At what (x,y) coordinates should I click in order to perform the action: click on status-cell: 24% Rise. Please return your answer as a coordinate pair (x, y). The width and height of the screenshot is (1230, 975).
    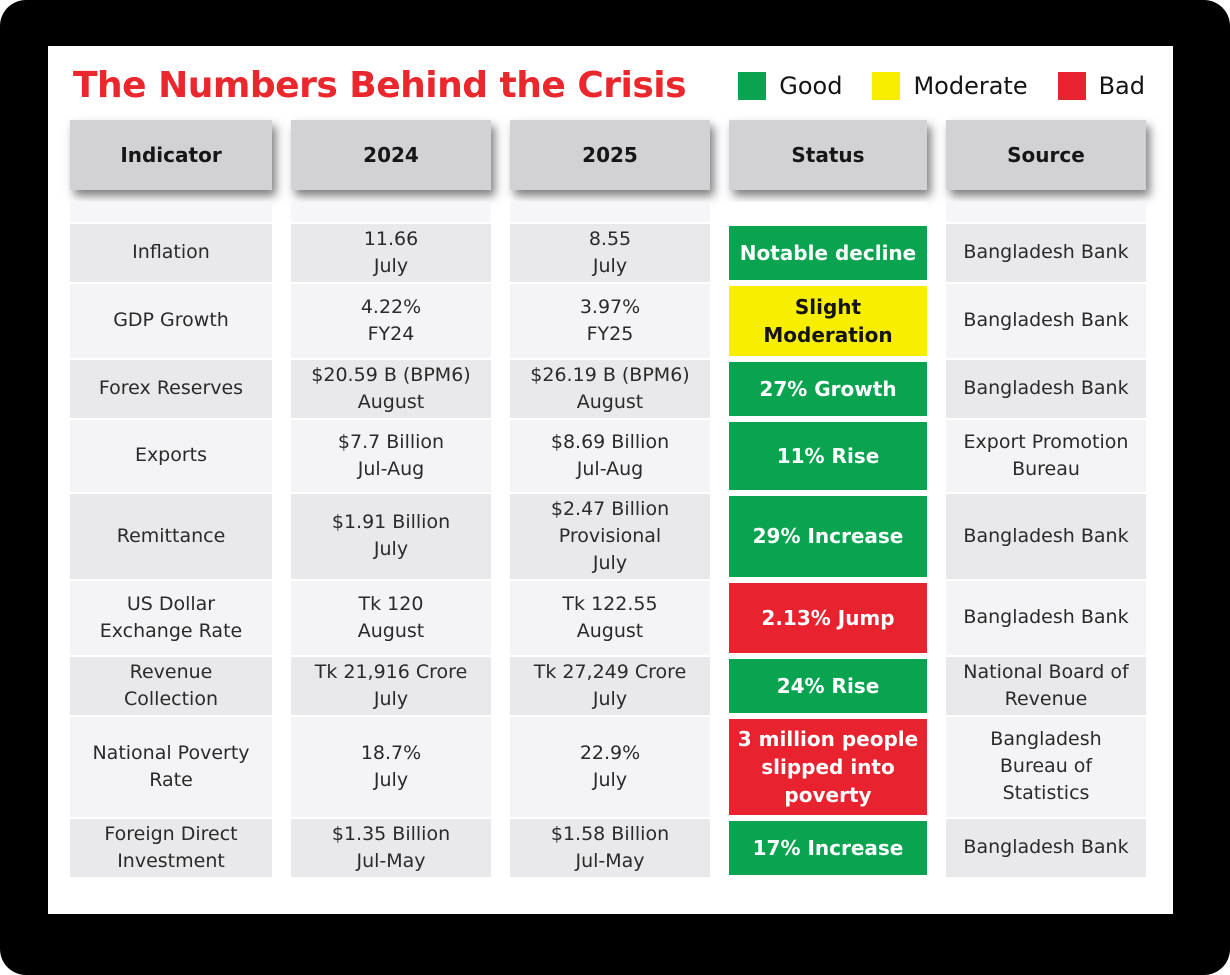
    Looking at the image, I should click on (828, 685).